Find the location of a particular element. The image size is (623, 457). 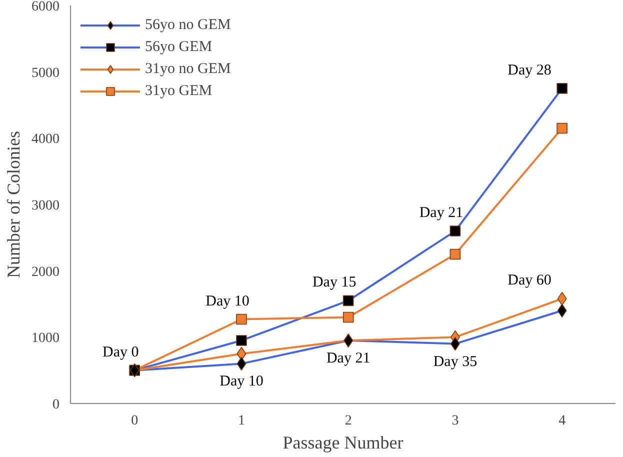

y-tick-label: 3000 is located at coordinates (46, 206).